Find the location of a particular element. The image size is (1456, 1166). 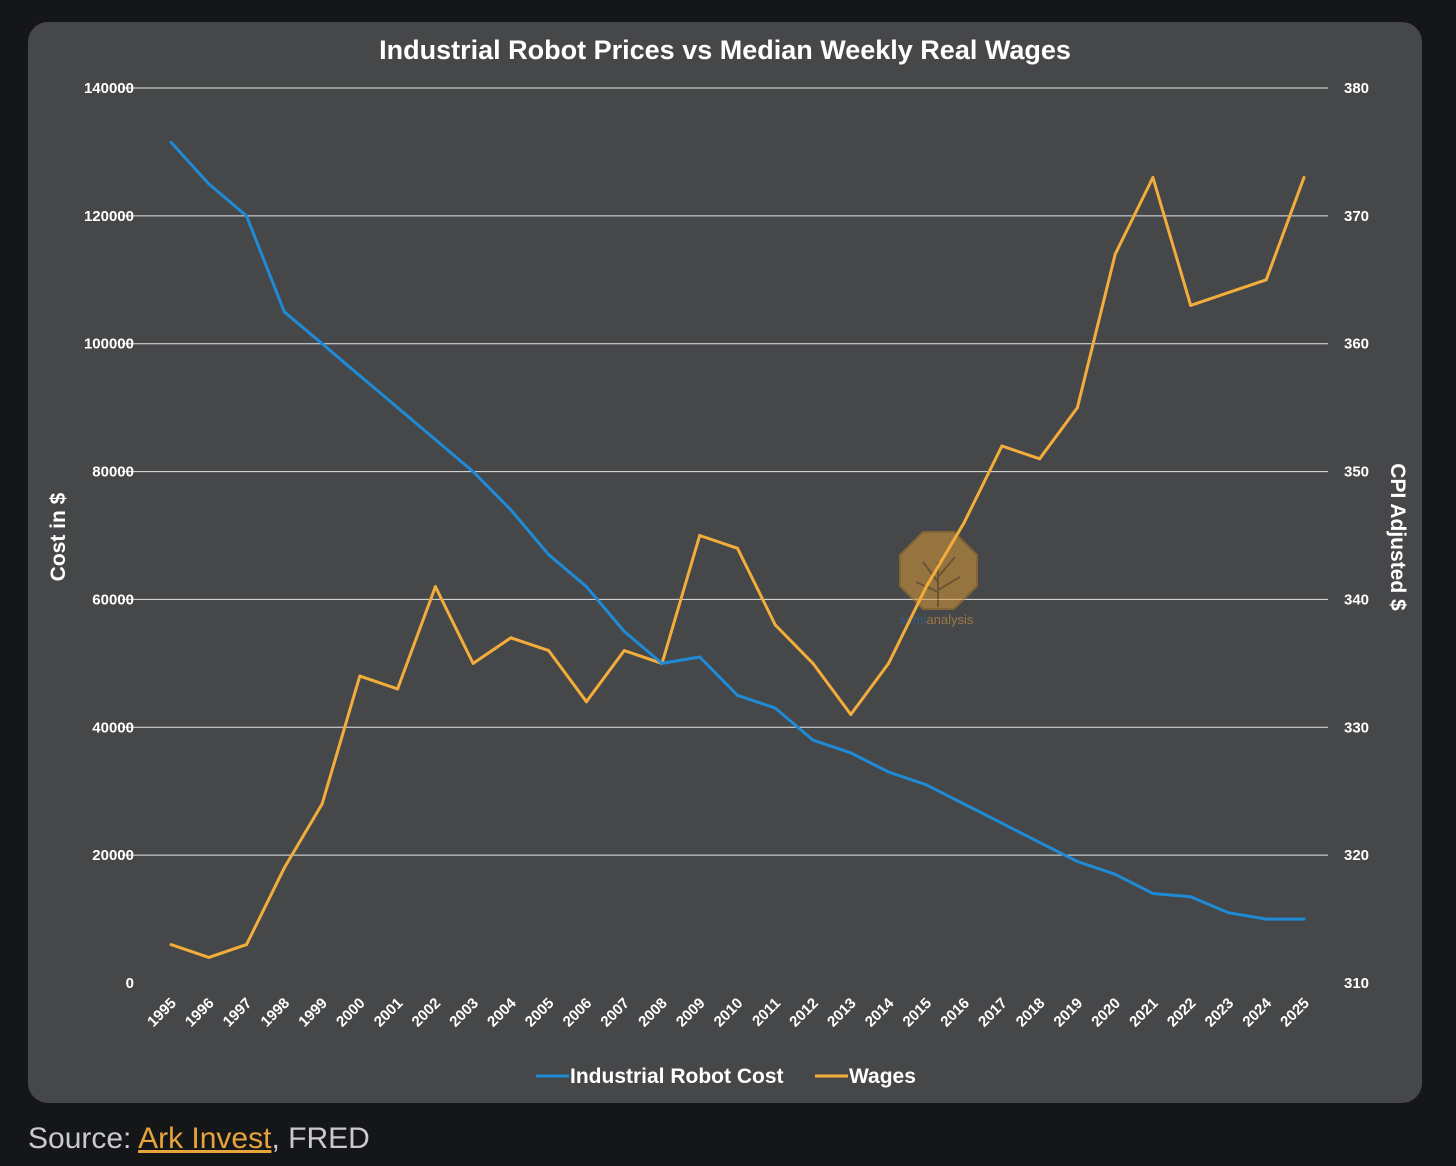

y-tick-label: 60000 is located at coordinates (113, 599).